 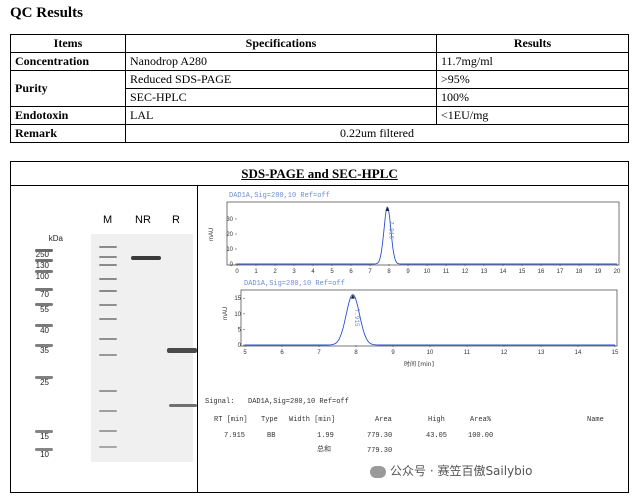 I want to click on header-results: Results, so click(x=532, y=43).